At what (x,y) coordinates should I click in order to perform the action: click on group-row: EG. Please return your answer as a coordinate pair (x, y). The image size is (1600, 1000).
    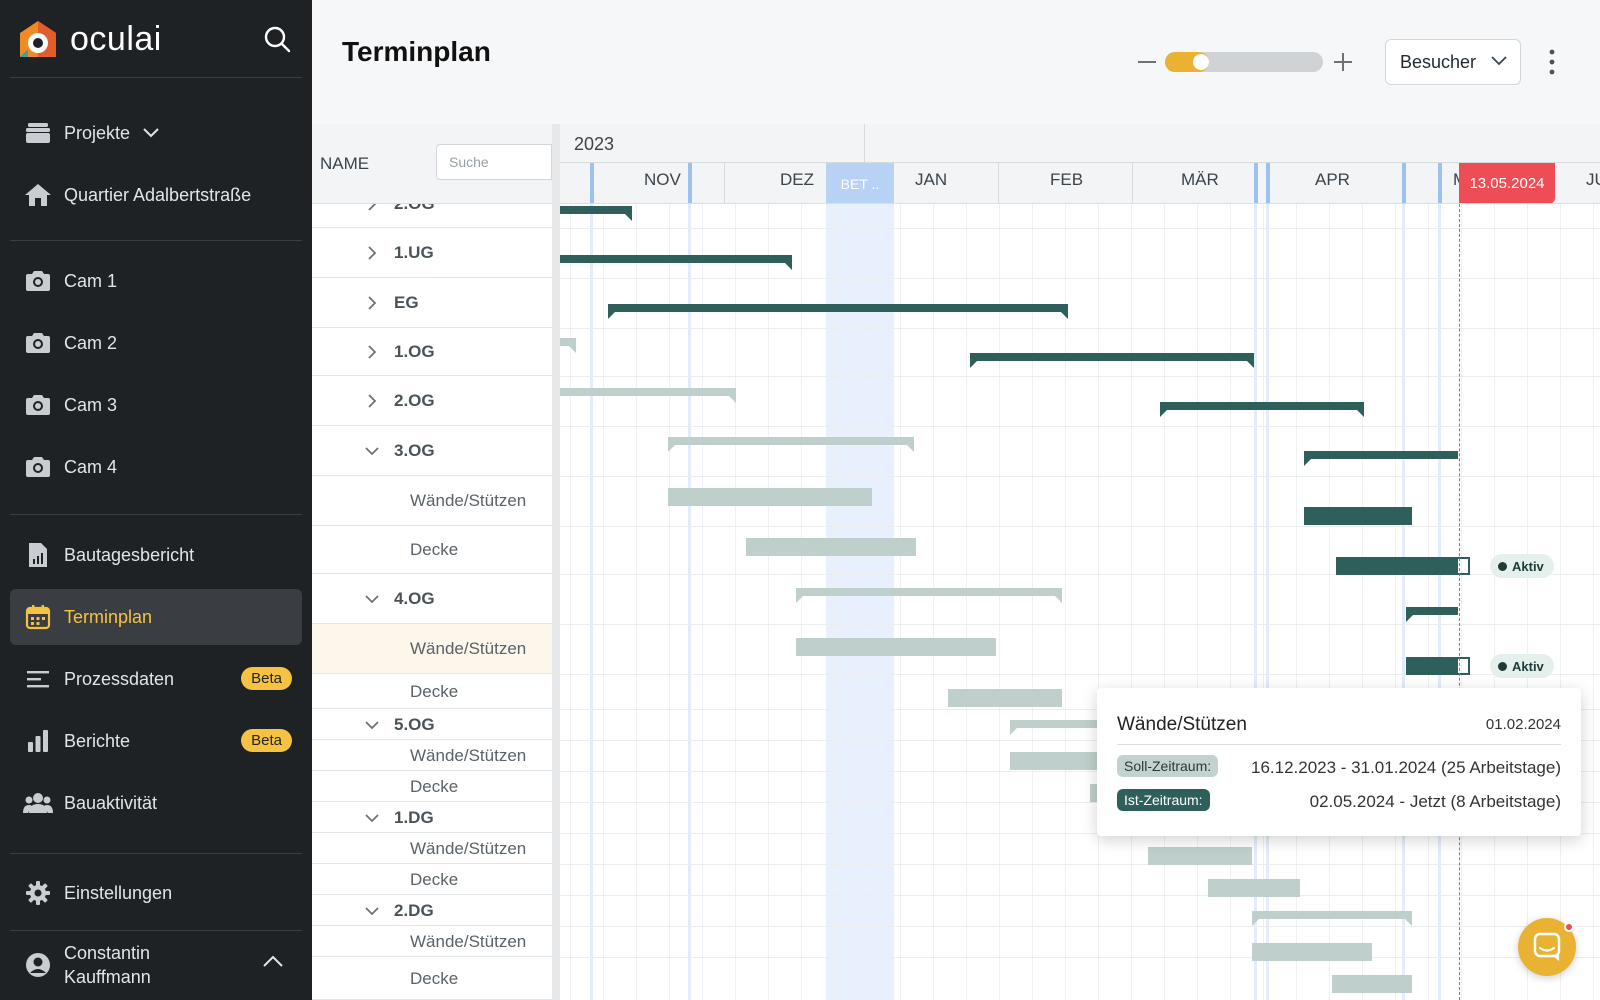
    Looking at the image, I should click on (432, 303).